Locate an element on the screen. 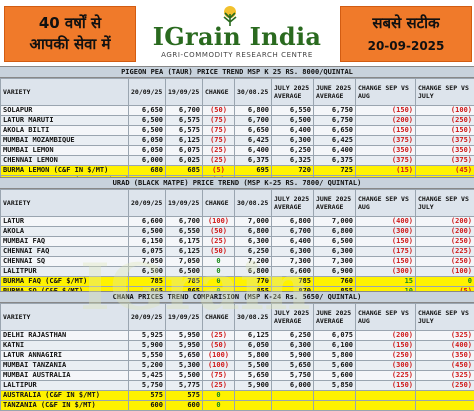 The height and width of the screenshot is (411, 474). value-cell: 6,650 is located at coordinates (147, 111).